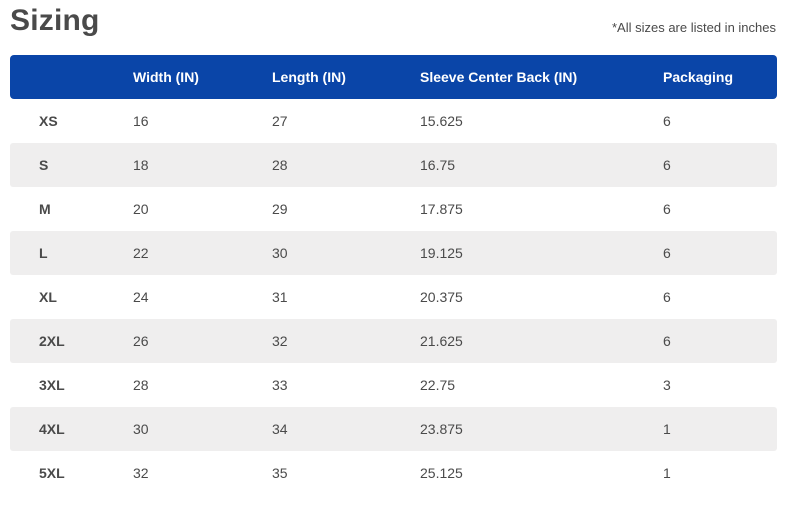  Describe the element at coordinates (438, 385) in the screenshot. I see `sleeve-cell: 22.75` at that location.